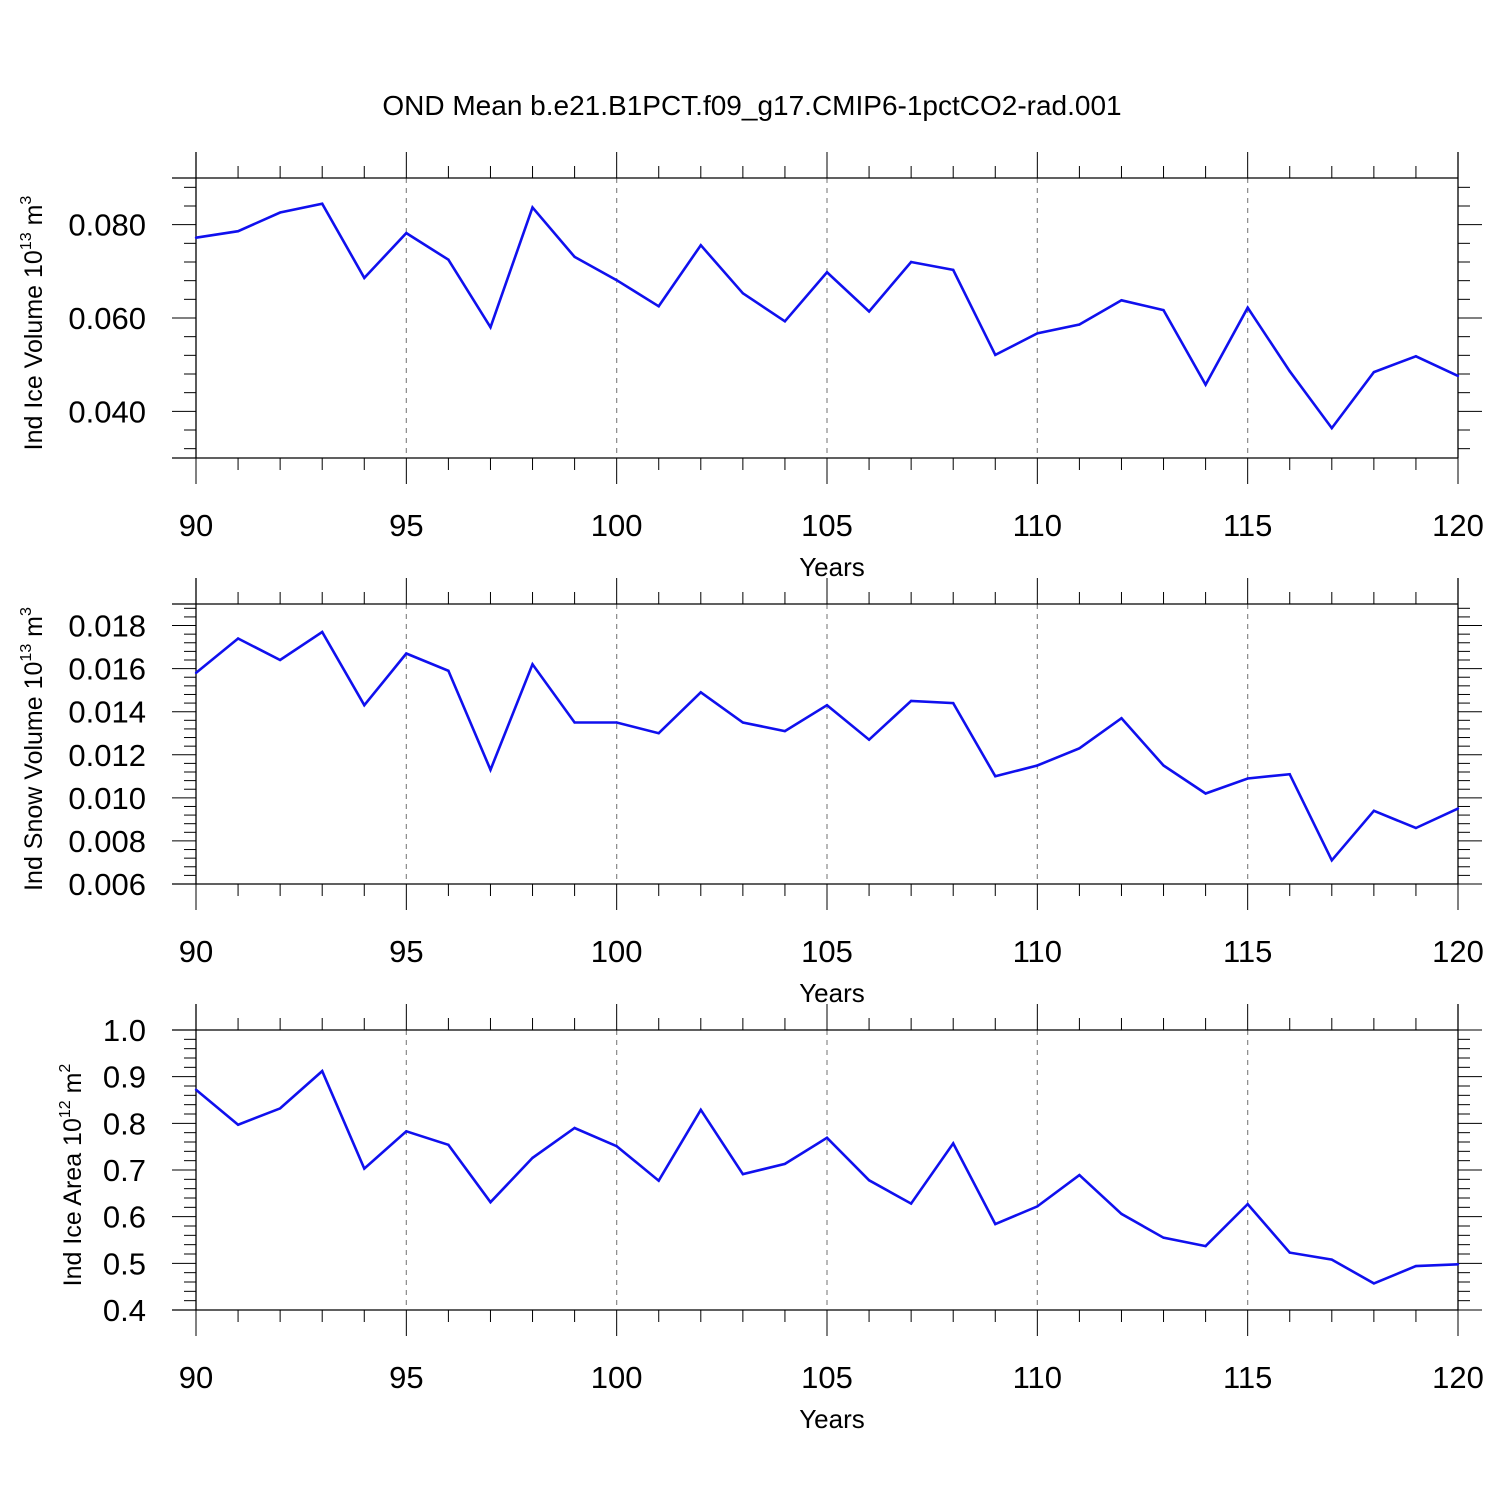  I want to click on y-tick-label: 0.5, so click(124, 1263).